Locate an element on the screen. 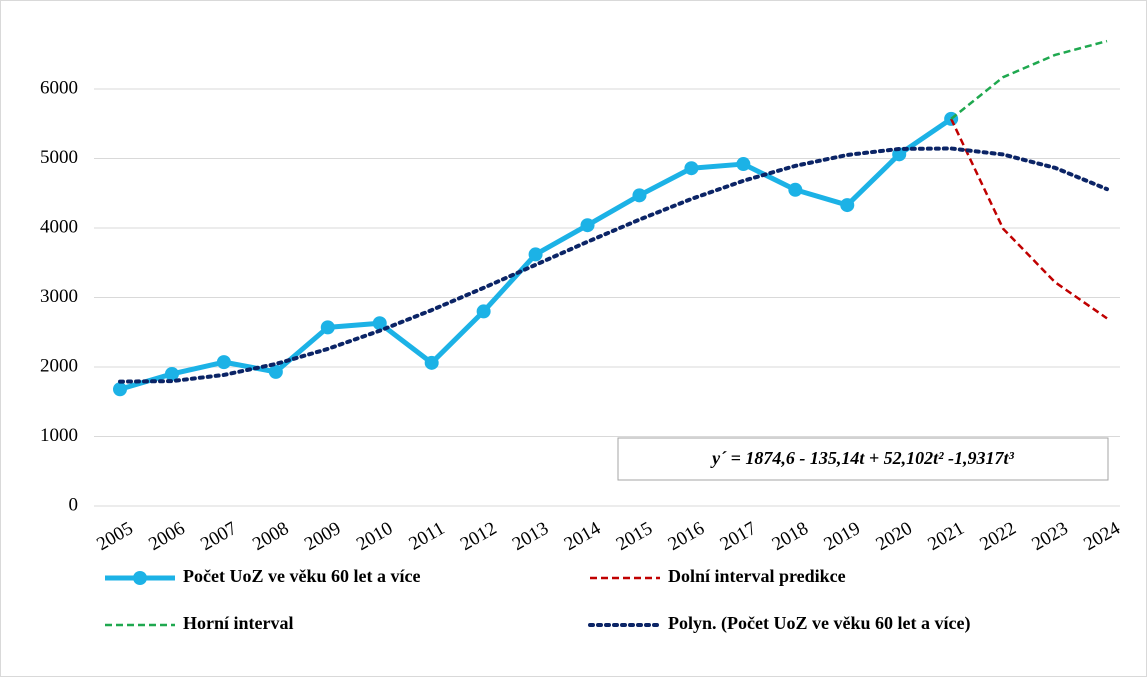  y-tick-label: 6000 is located at coordinates (59, 87).